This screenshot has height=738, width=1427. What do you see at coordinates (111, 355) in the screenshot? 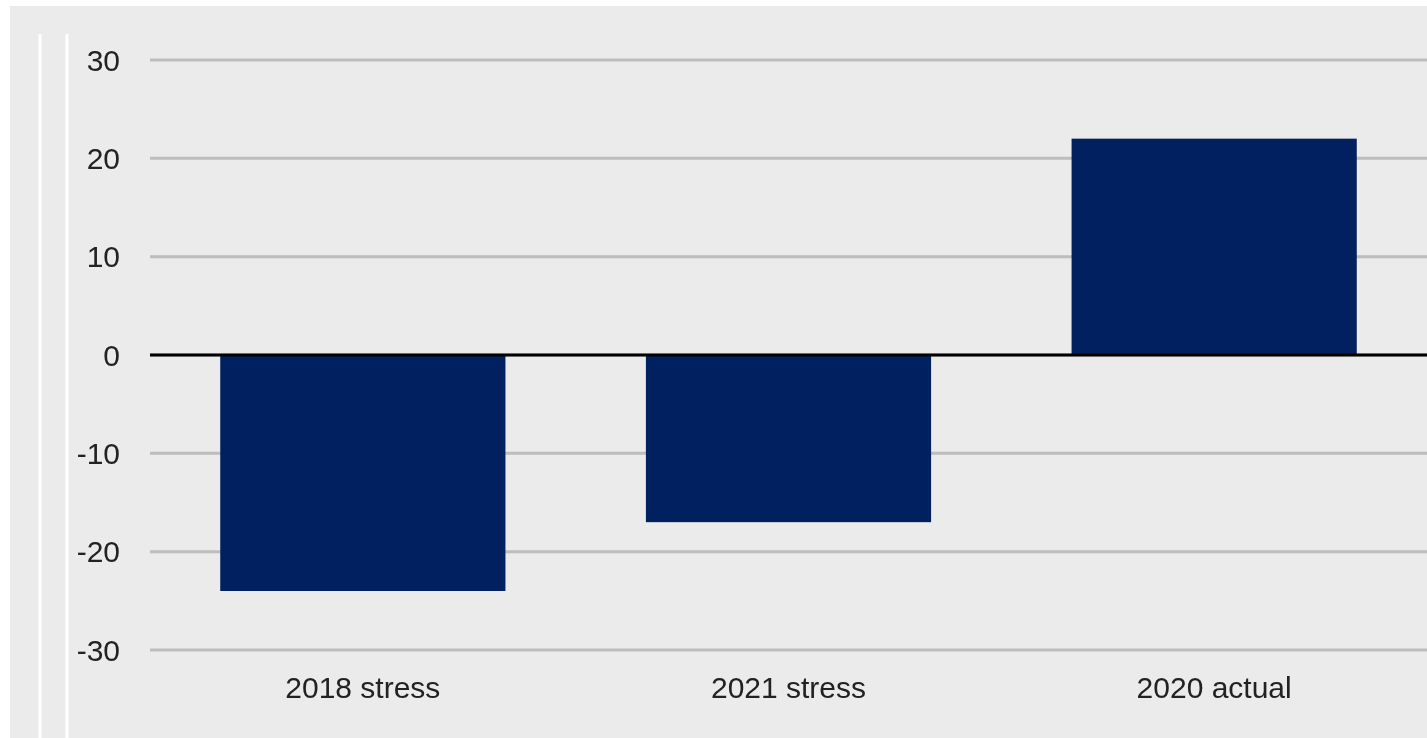
I see `y-tick-label: 0` at bounding box center [111, 355].